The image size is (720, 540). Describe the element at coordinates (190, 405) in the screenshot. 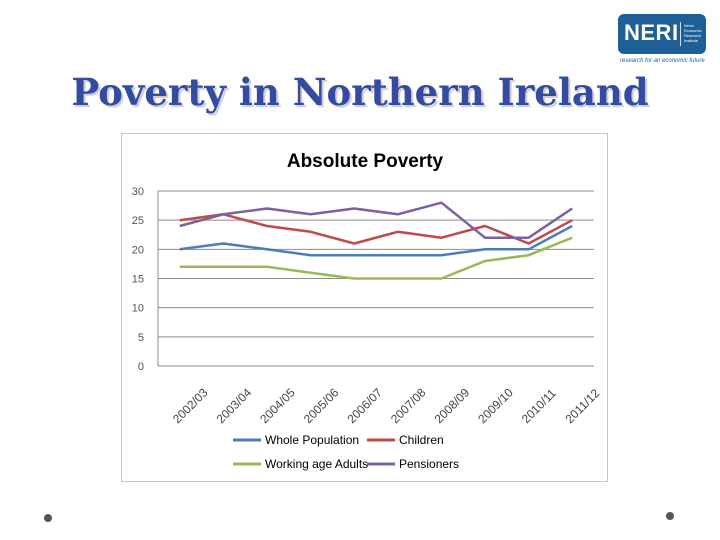

I see `x-tick-label: 2002/03` at that location.